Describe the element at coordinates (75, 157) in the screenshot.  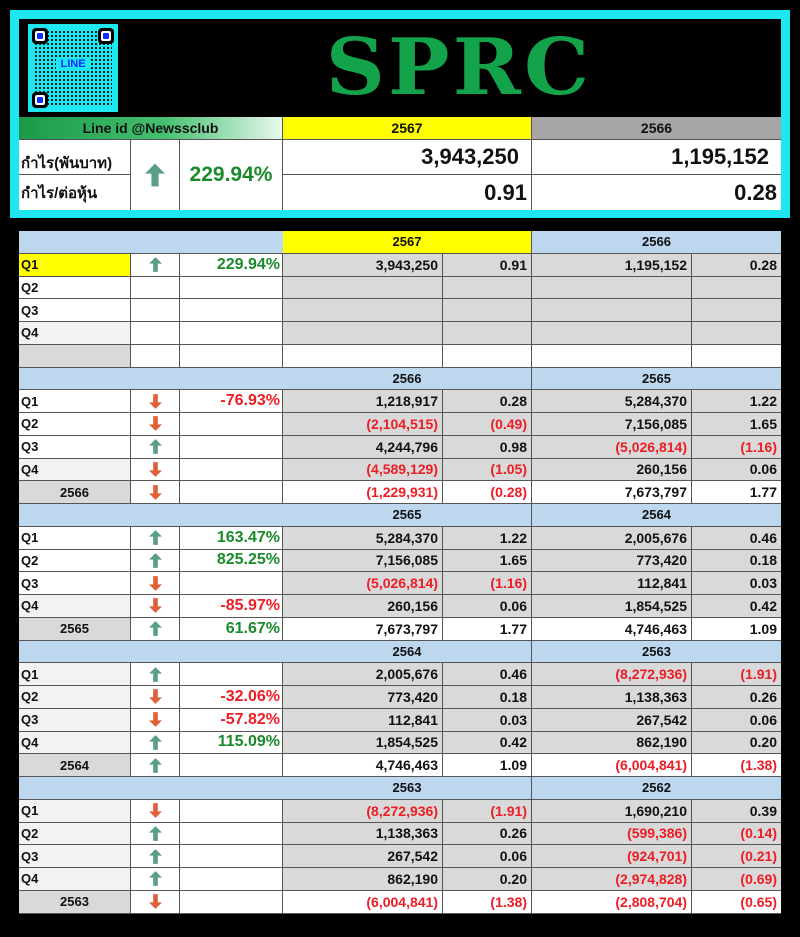
I see `profit-label: กำไร(พันบาท)` at that location.